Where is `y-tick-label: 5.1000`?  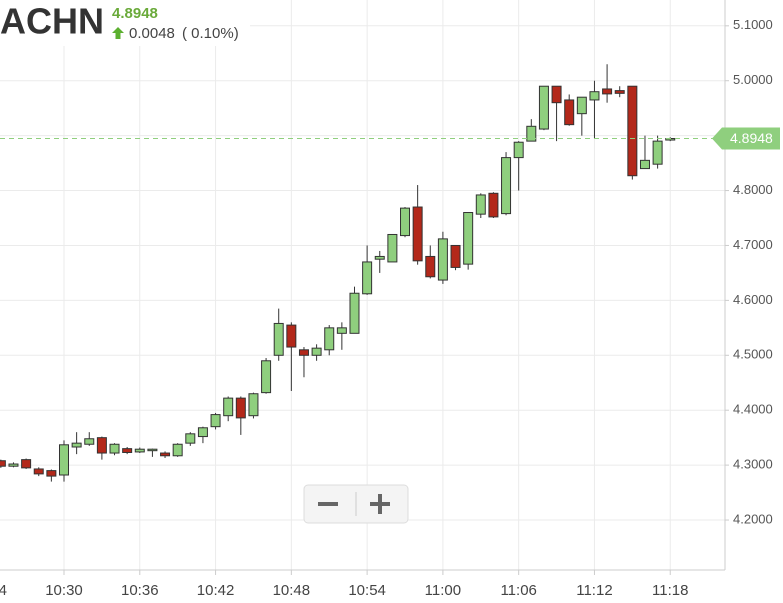 y-tick-label: 5.1000 is located at coordinates (753, 24).